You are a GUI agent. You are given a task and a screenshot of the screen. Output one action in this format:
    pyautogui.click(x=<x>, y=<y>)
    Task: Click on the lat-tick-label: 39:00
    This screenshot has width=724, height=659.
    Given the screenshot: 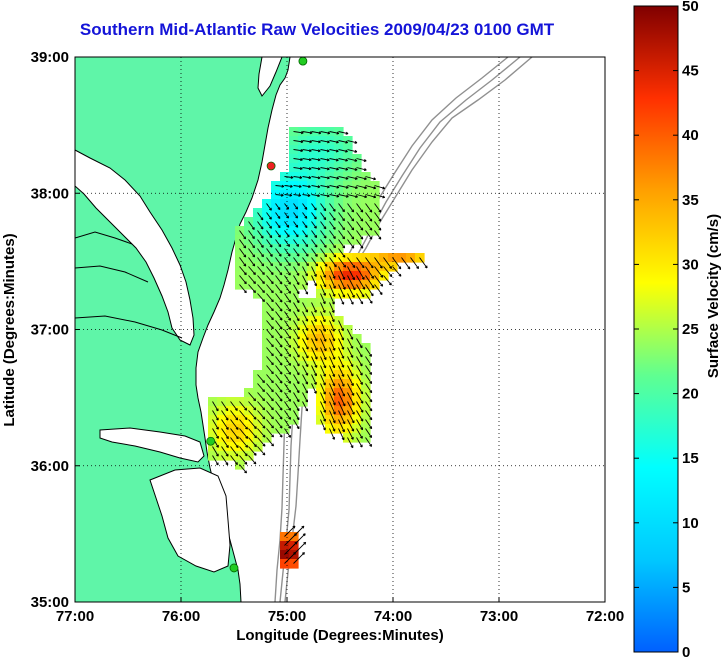 What is the action you would take?
    pyautogui.click(x=50, y=57)
    